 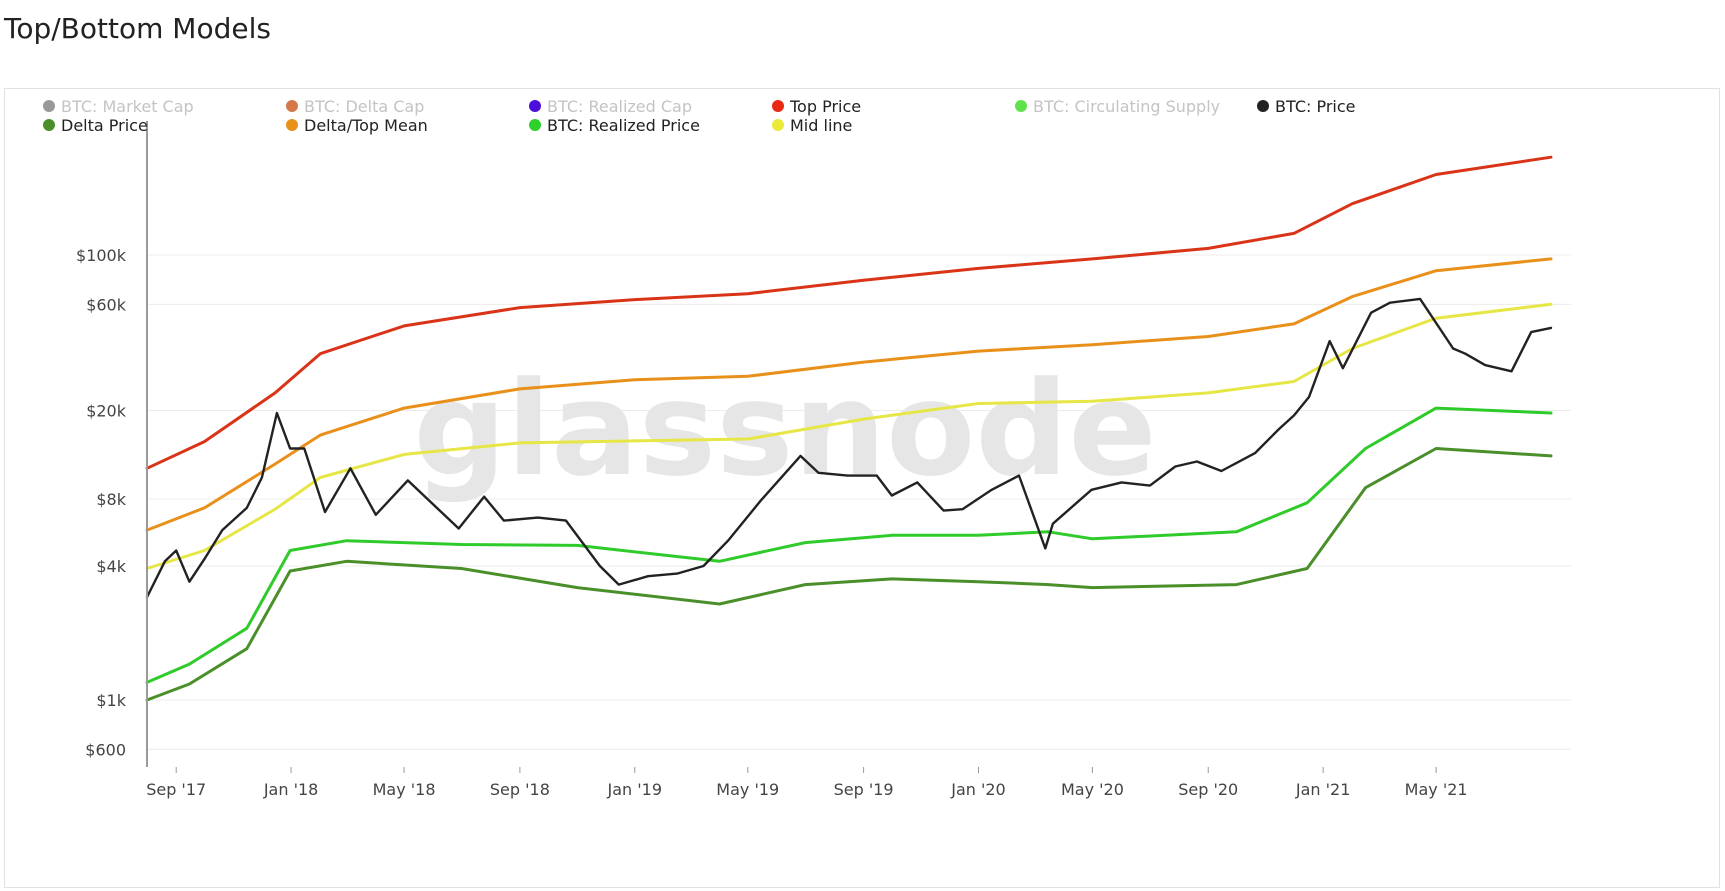 I want to click on legend-label: BTC: Delta Cap, so click(x=364, y=106).